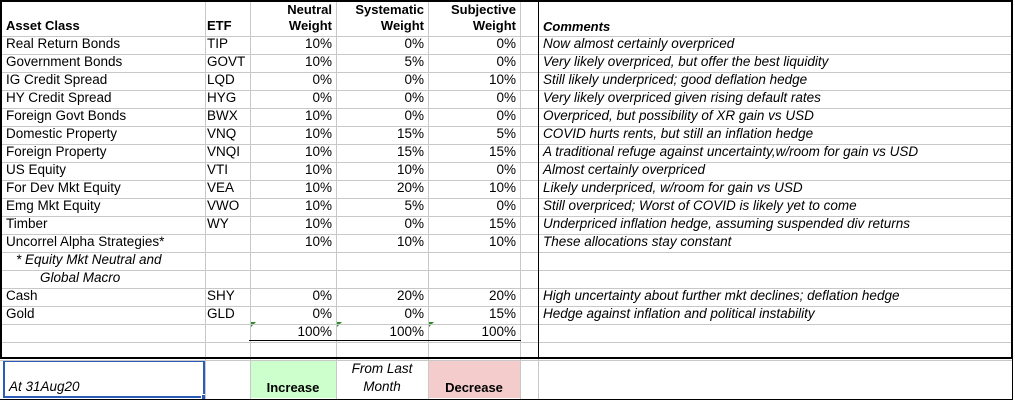 This screenshot has width=1015, height=402. Describe the element at coordinates (63, 187) in the screenshot. I see `asset-class-cell: For Dev Mkt Equity` at that location.